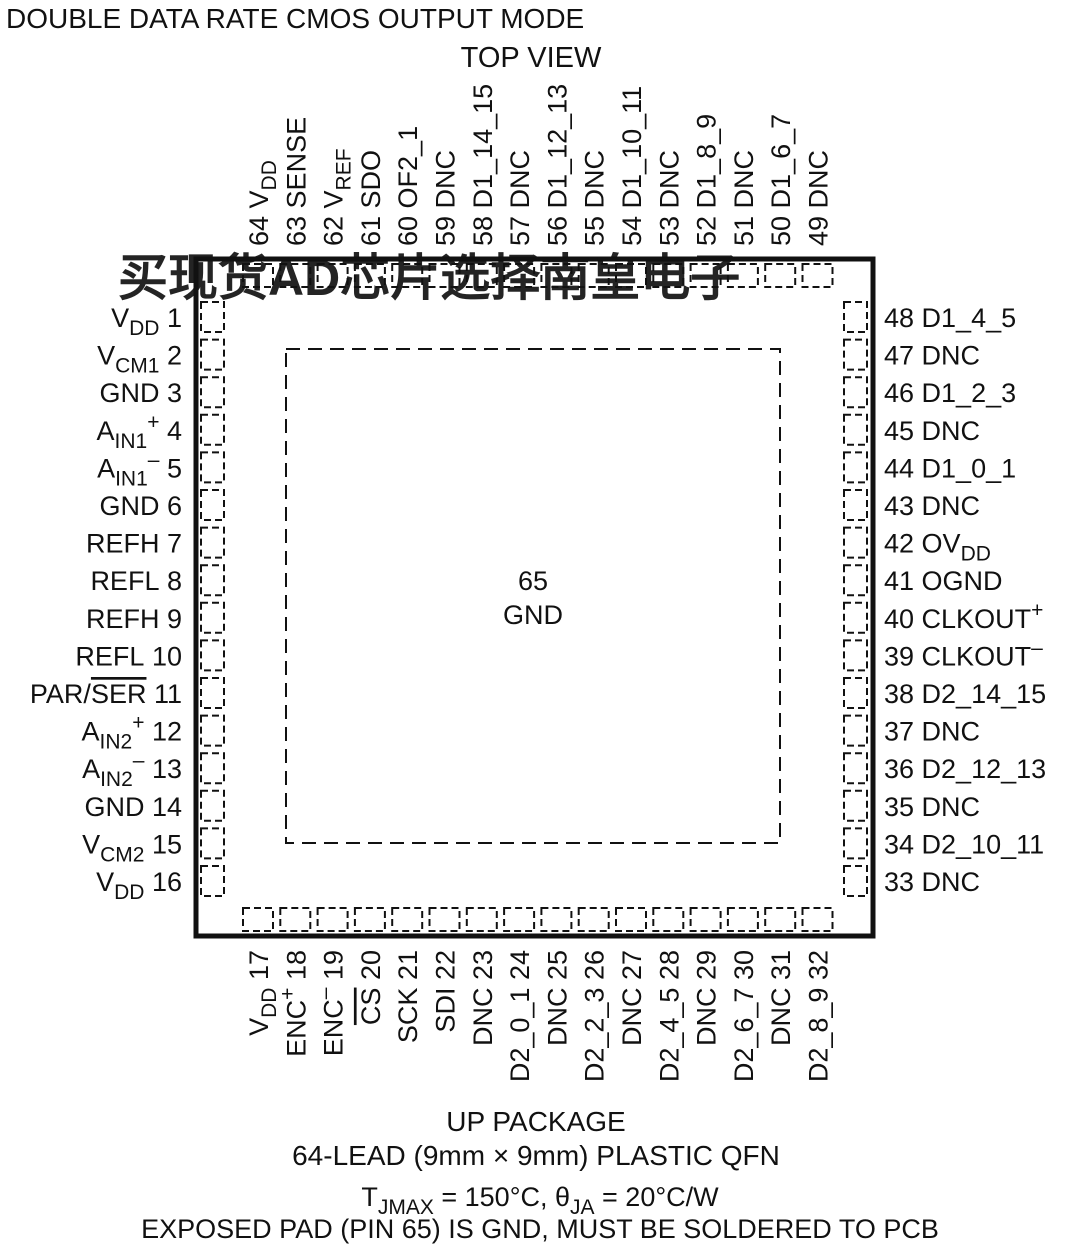 This screenshot has width=1077, height=1260. Describe the element at coordinates (965, 769) in the screenshot. I see `pin-36-label: 36 D2_12_13` at that location.